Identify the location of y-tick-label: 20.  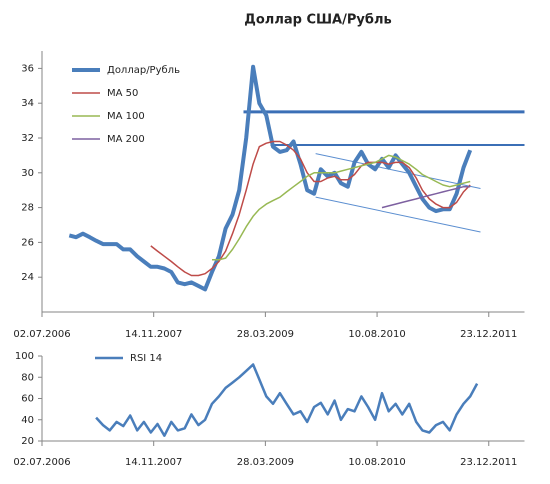
(27, 441).